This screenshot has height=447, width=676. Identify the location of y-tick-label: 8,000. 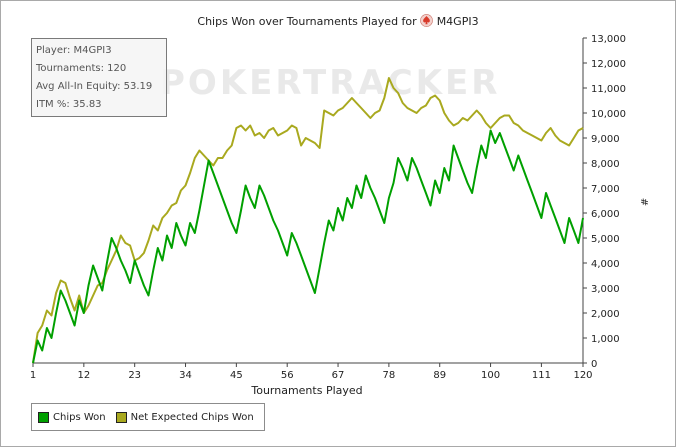
(605, 164).